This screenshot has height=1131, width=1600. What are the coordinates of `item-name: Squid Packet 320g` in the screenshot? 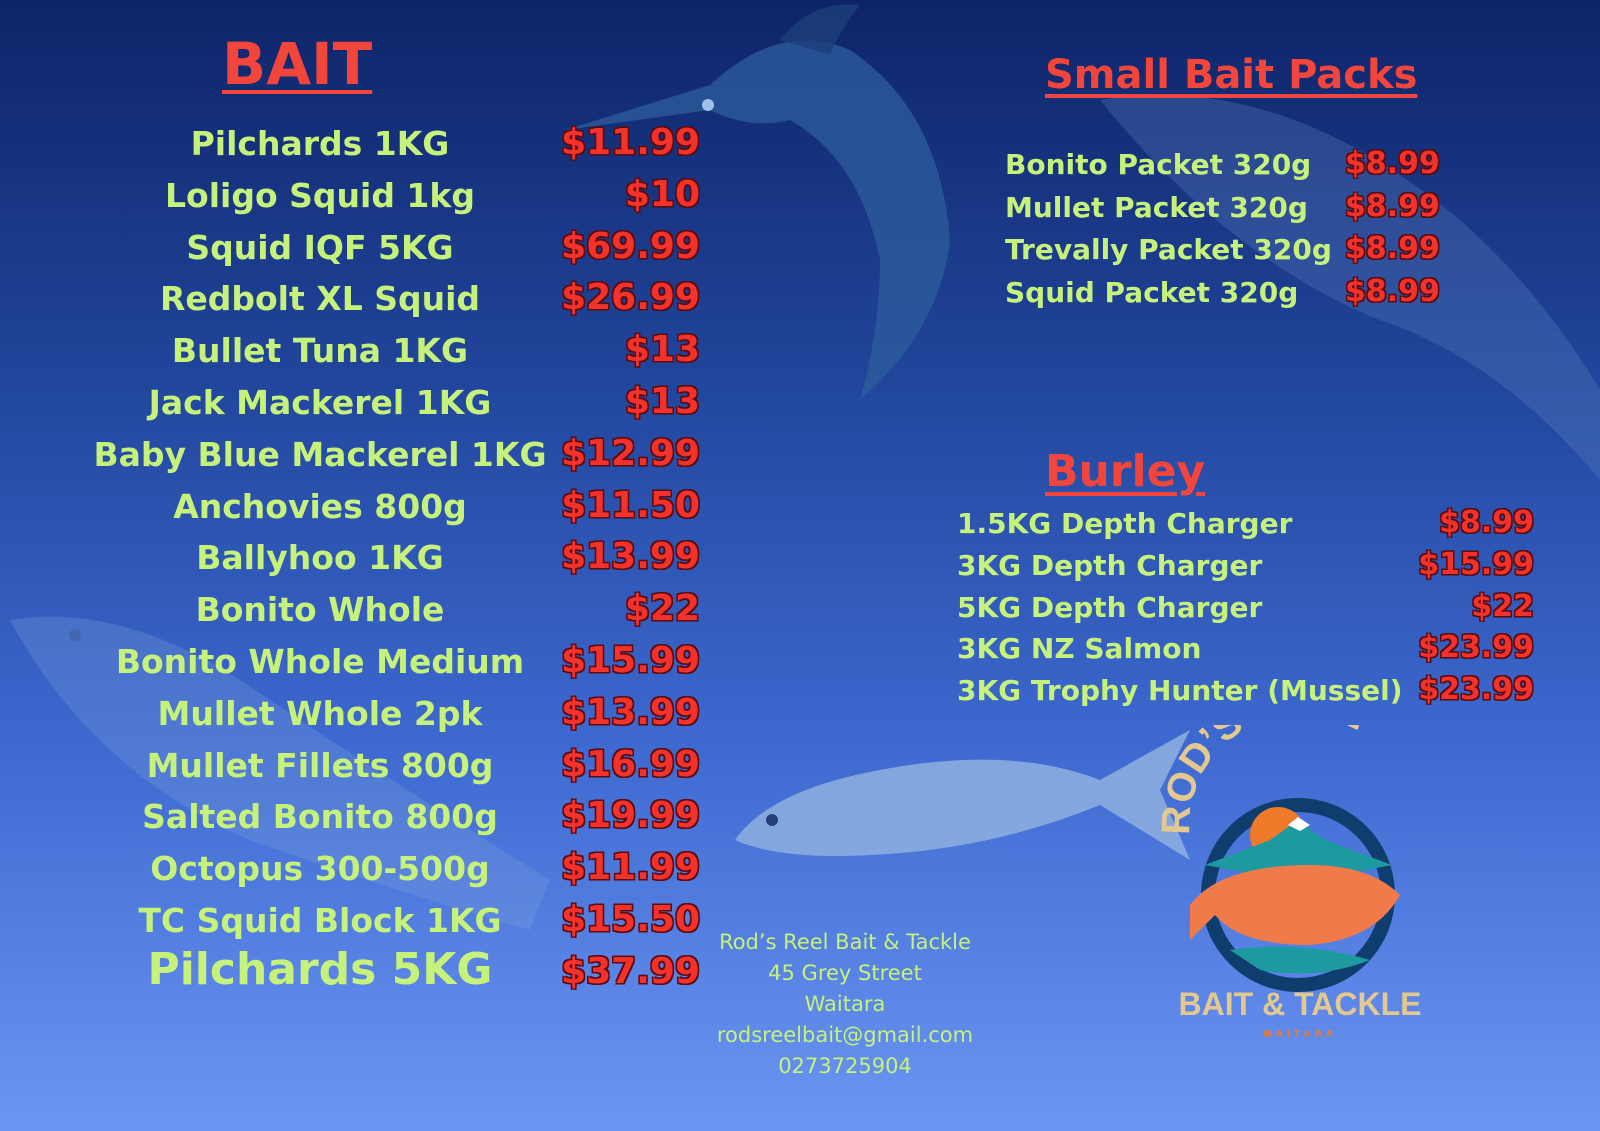 It's located at (1152, 292).